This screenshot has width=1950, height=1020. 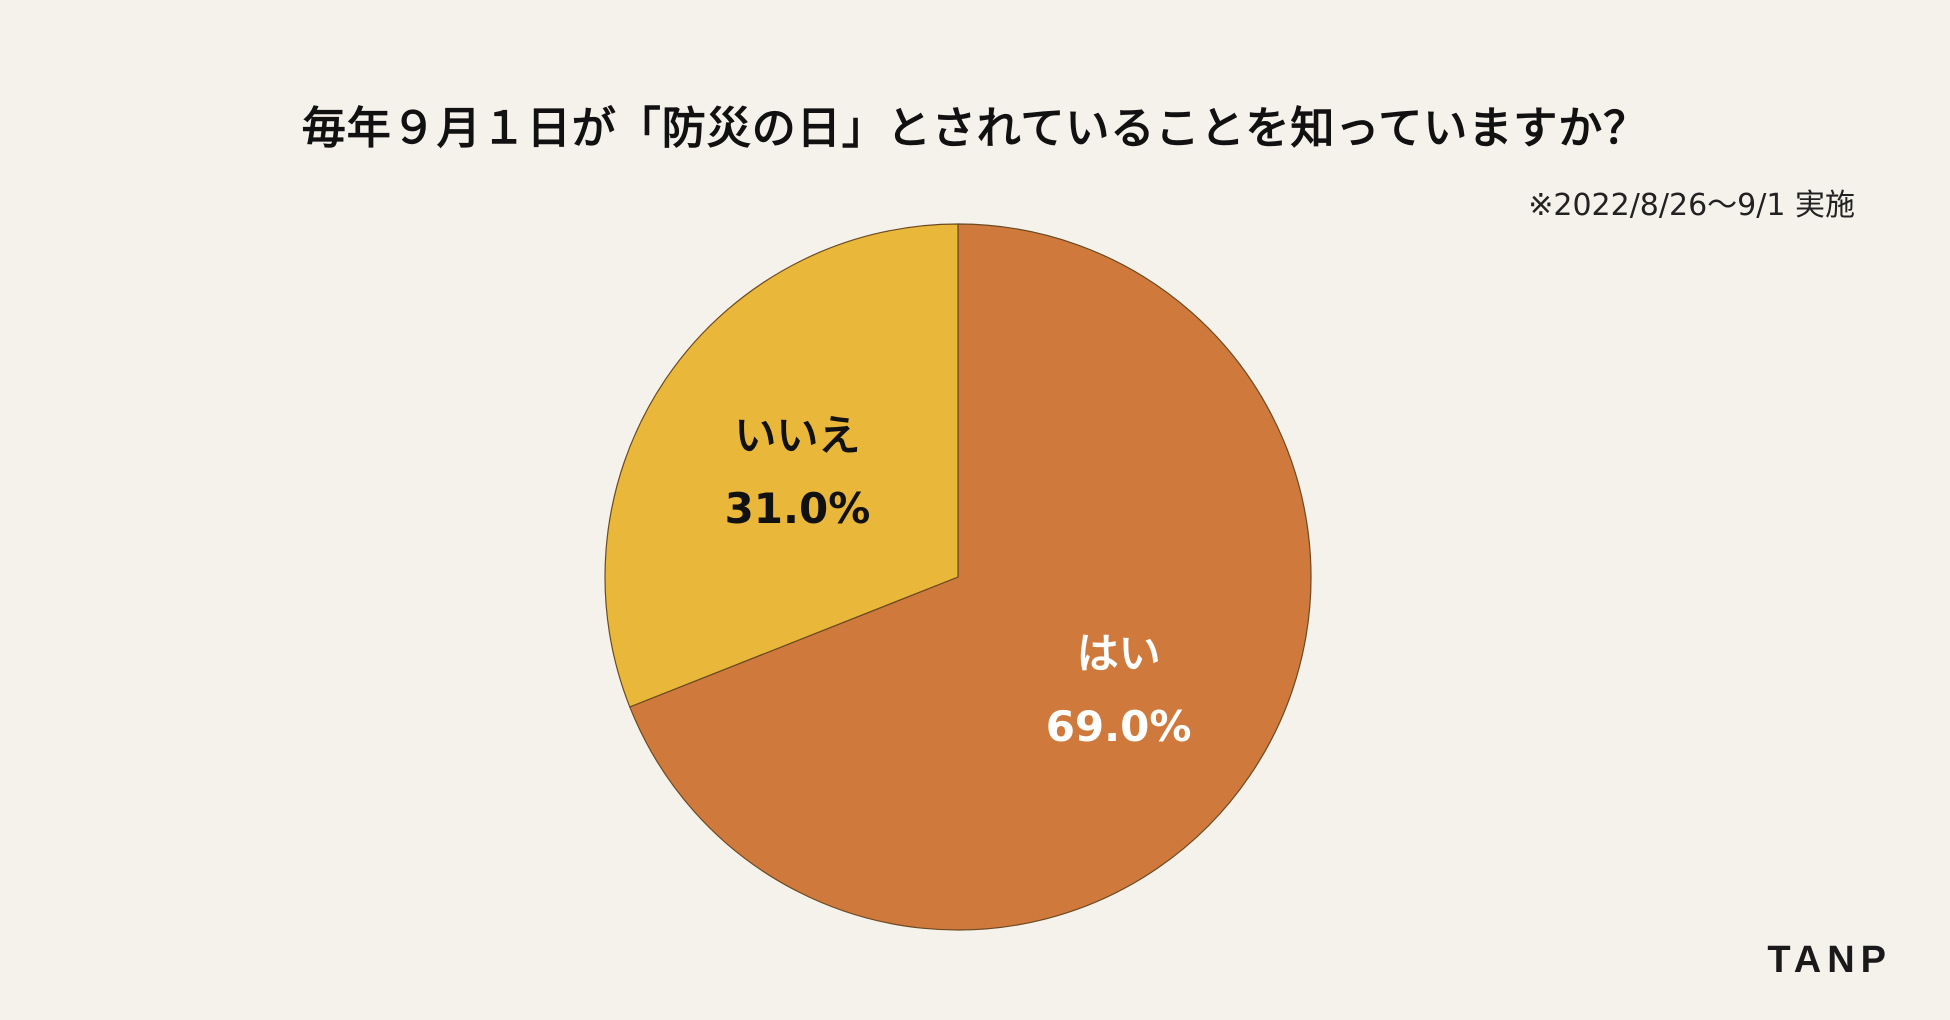 I want to click on slice-value-label-0: 69.0%, so click(x=1119, y=726).